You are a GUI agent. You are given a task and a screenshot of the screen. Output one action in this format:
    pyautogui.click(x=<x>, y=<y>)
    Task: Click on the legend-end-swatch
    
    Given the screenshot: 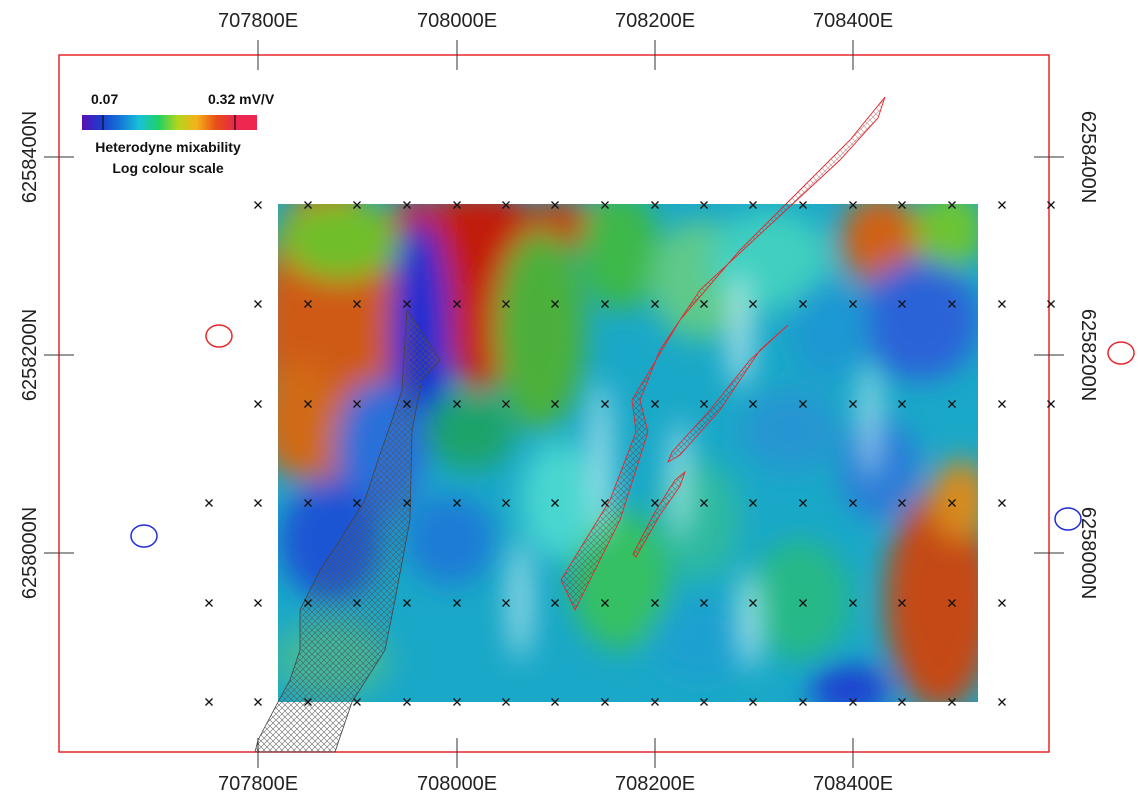 What is the action you would take?
    pyautogui.click(x=246, y=122)
    